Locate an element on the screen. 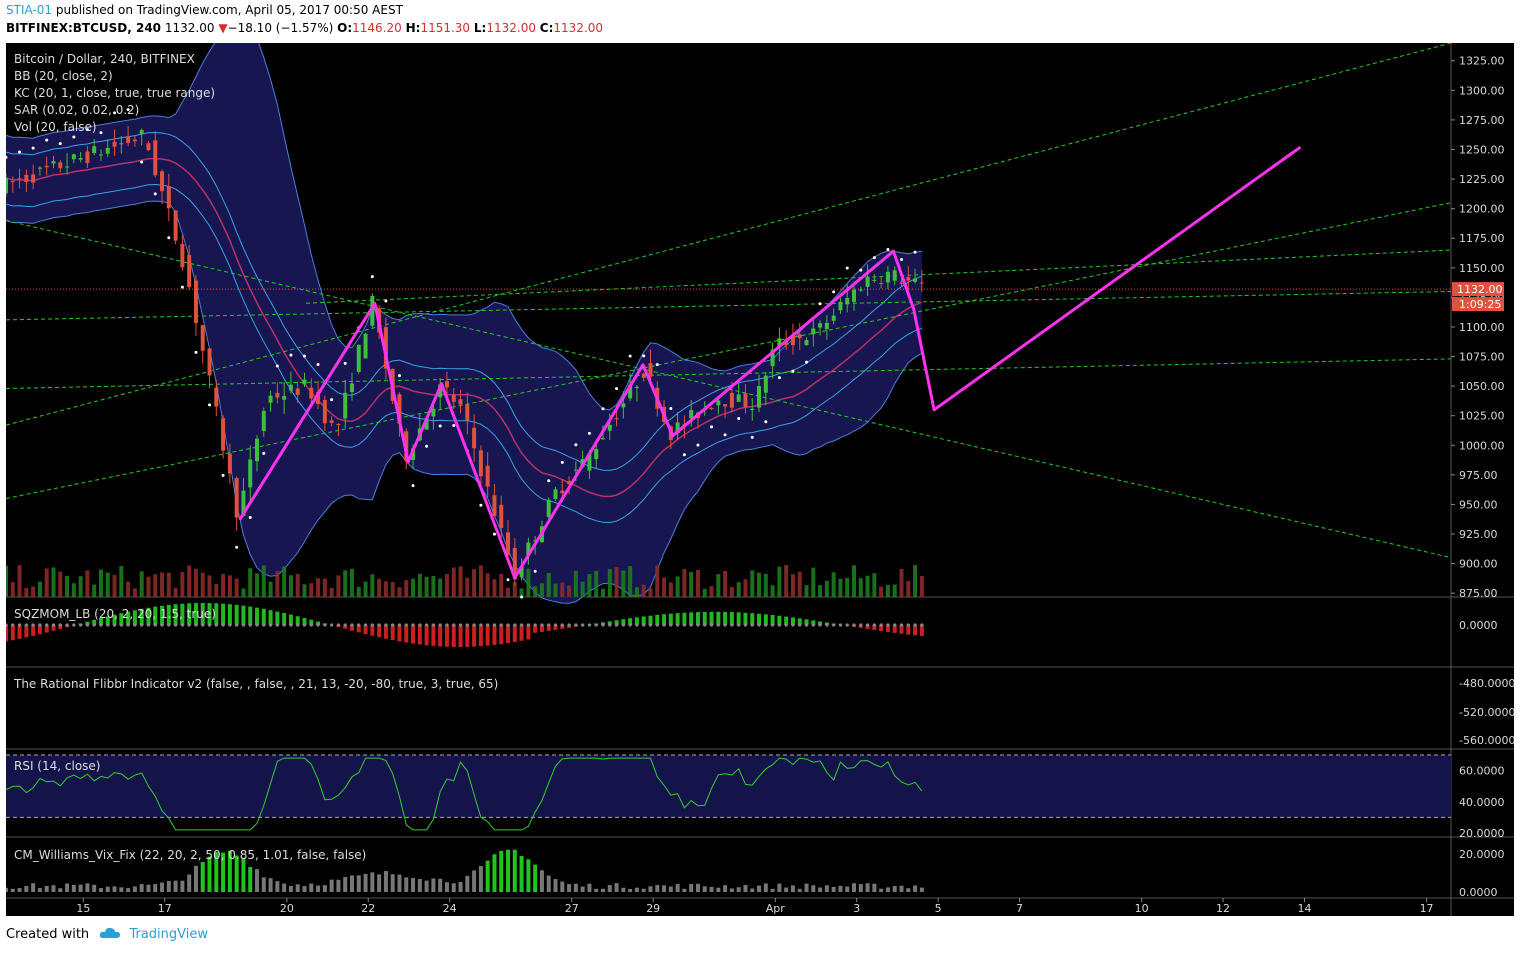 This screenshot has height=953, width=1521. bb-legend: BB (20, close, 2) is located at coordinates (63, 76).